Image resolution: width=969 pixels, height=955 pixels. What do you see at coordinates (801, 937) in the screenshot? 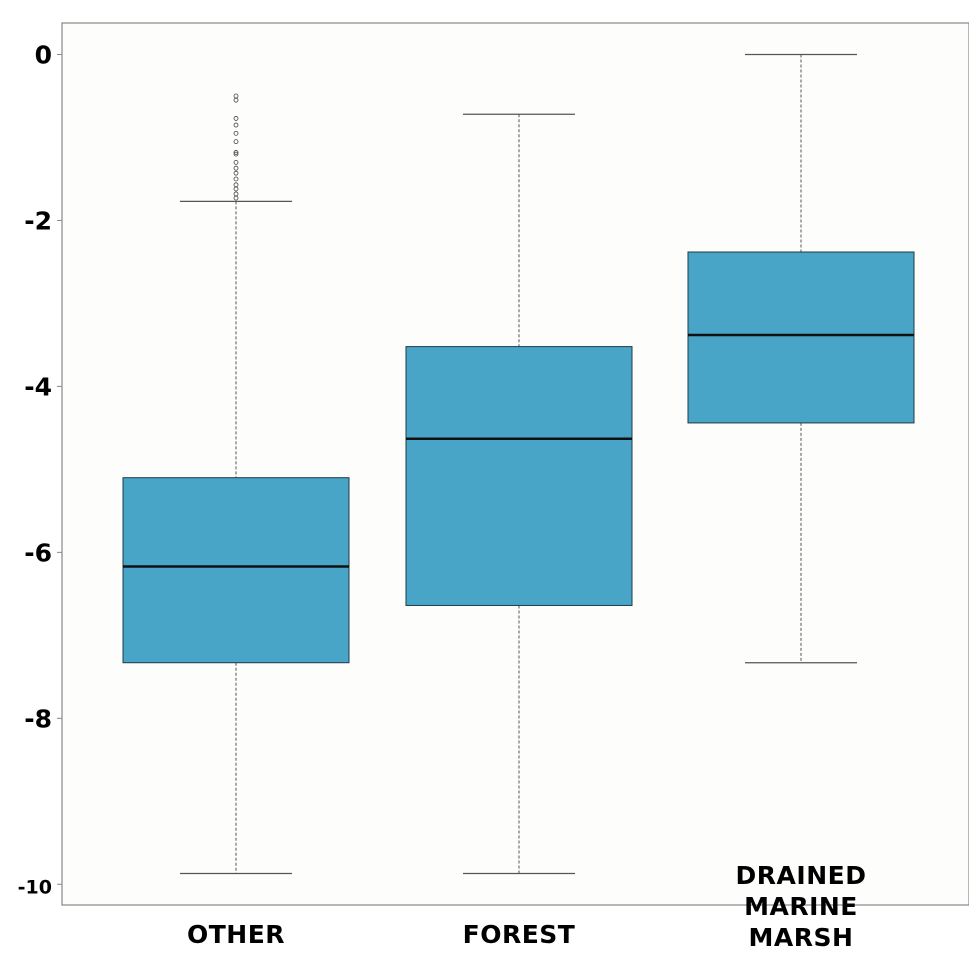
I see `x-category-label: MARSH` at bounding box center [801, 937].